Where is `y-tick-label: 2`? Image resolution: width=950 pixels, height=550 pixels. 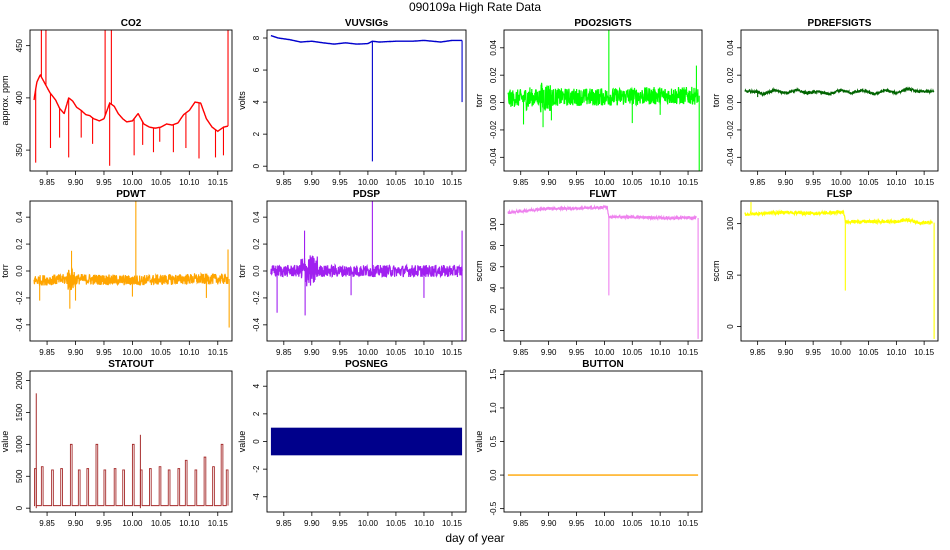
y-tick-label: 2 is located at coordinates (256, 133).